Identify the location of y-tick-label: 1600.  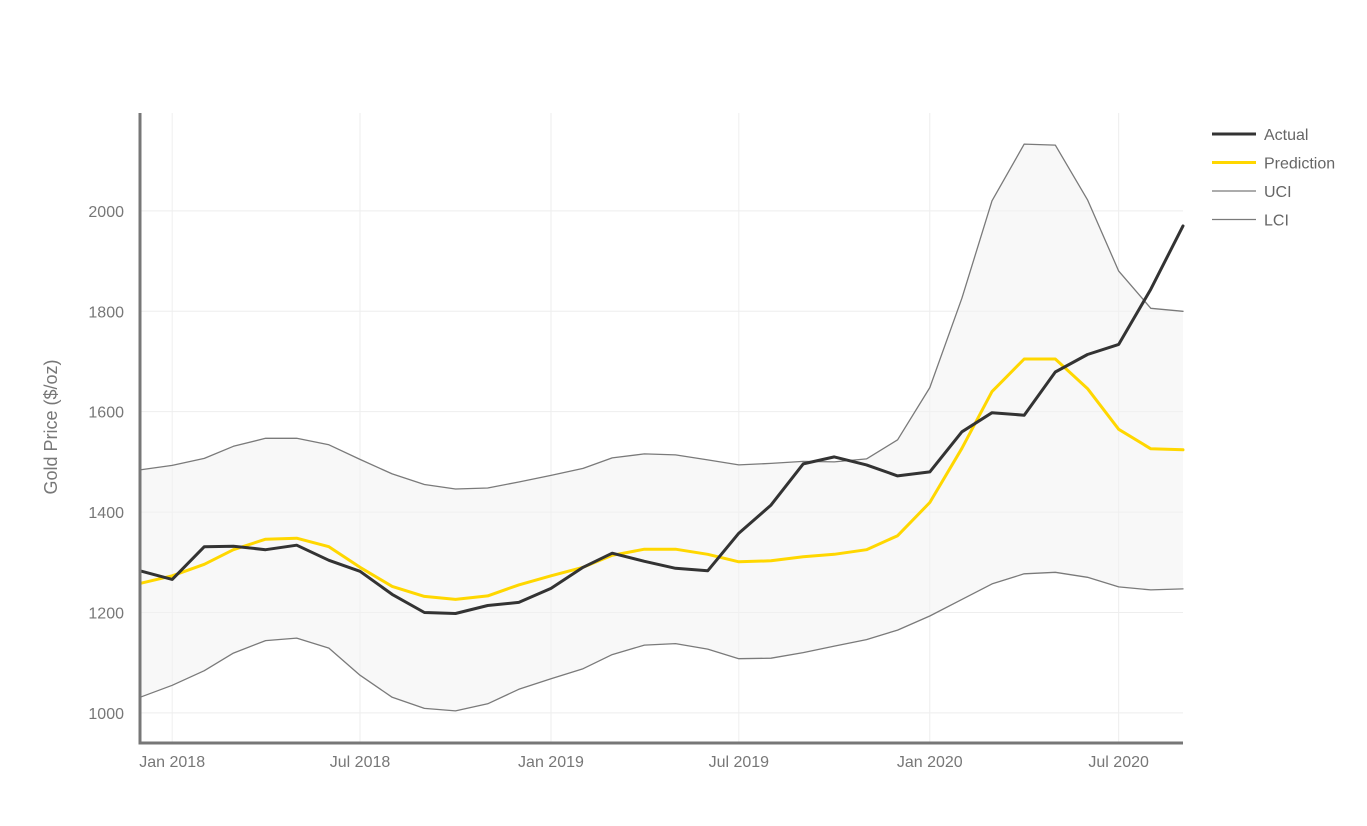
(106, 413).